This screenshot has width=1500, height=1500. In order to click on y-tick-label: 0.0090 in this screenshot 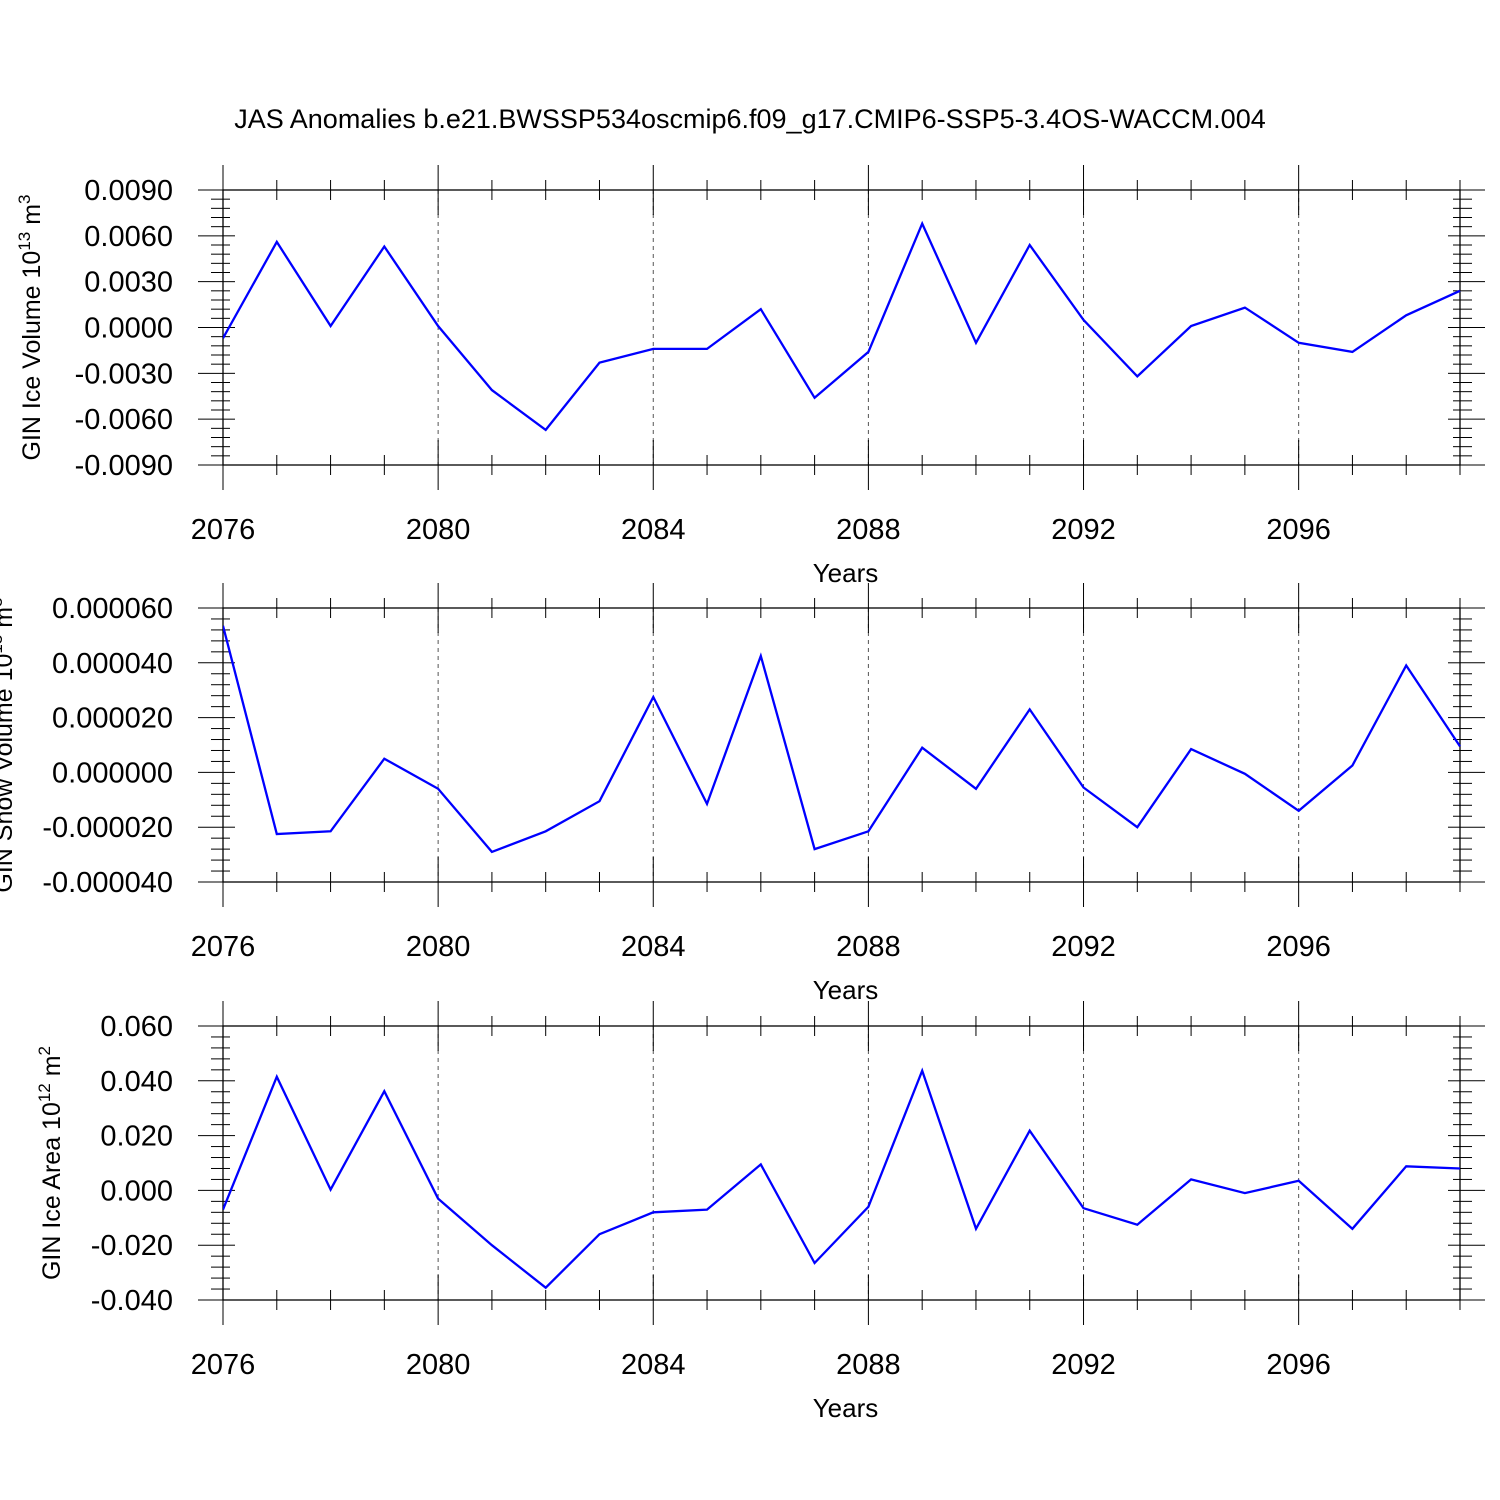, I will do `click(128, 191)`.